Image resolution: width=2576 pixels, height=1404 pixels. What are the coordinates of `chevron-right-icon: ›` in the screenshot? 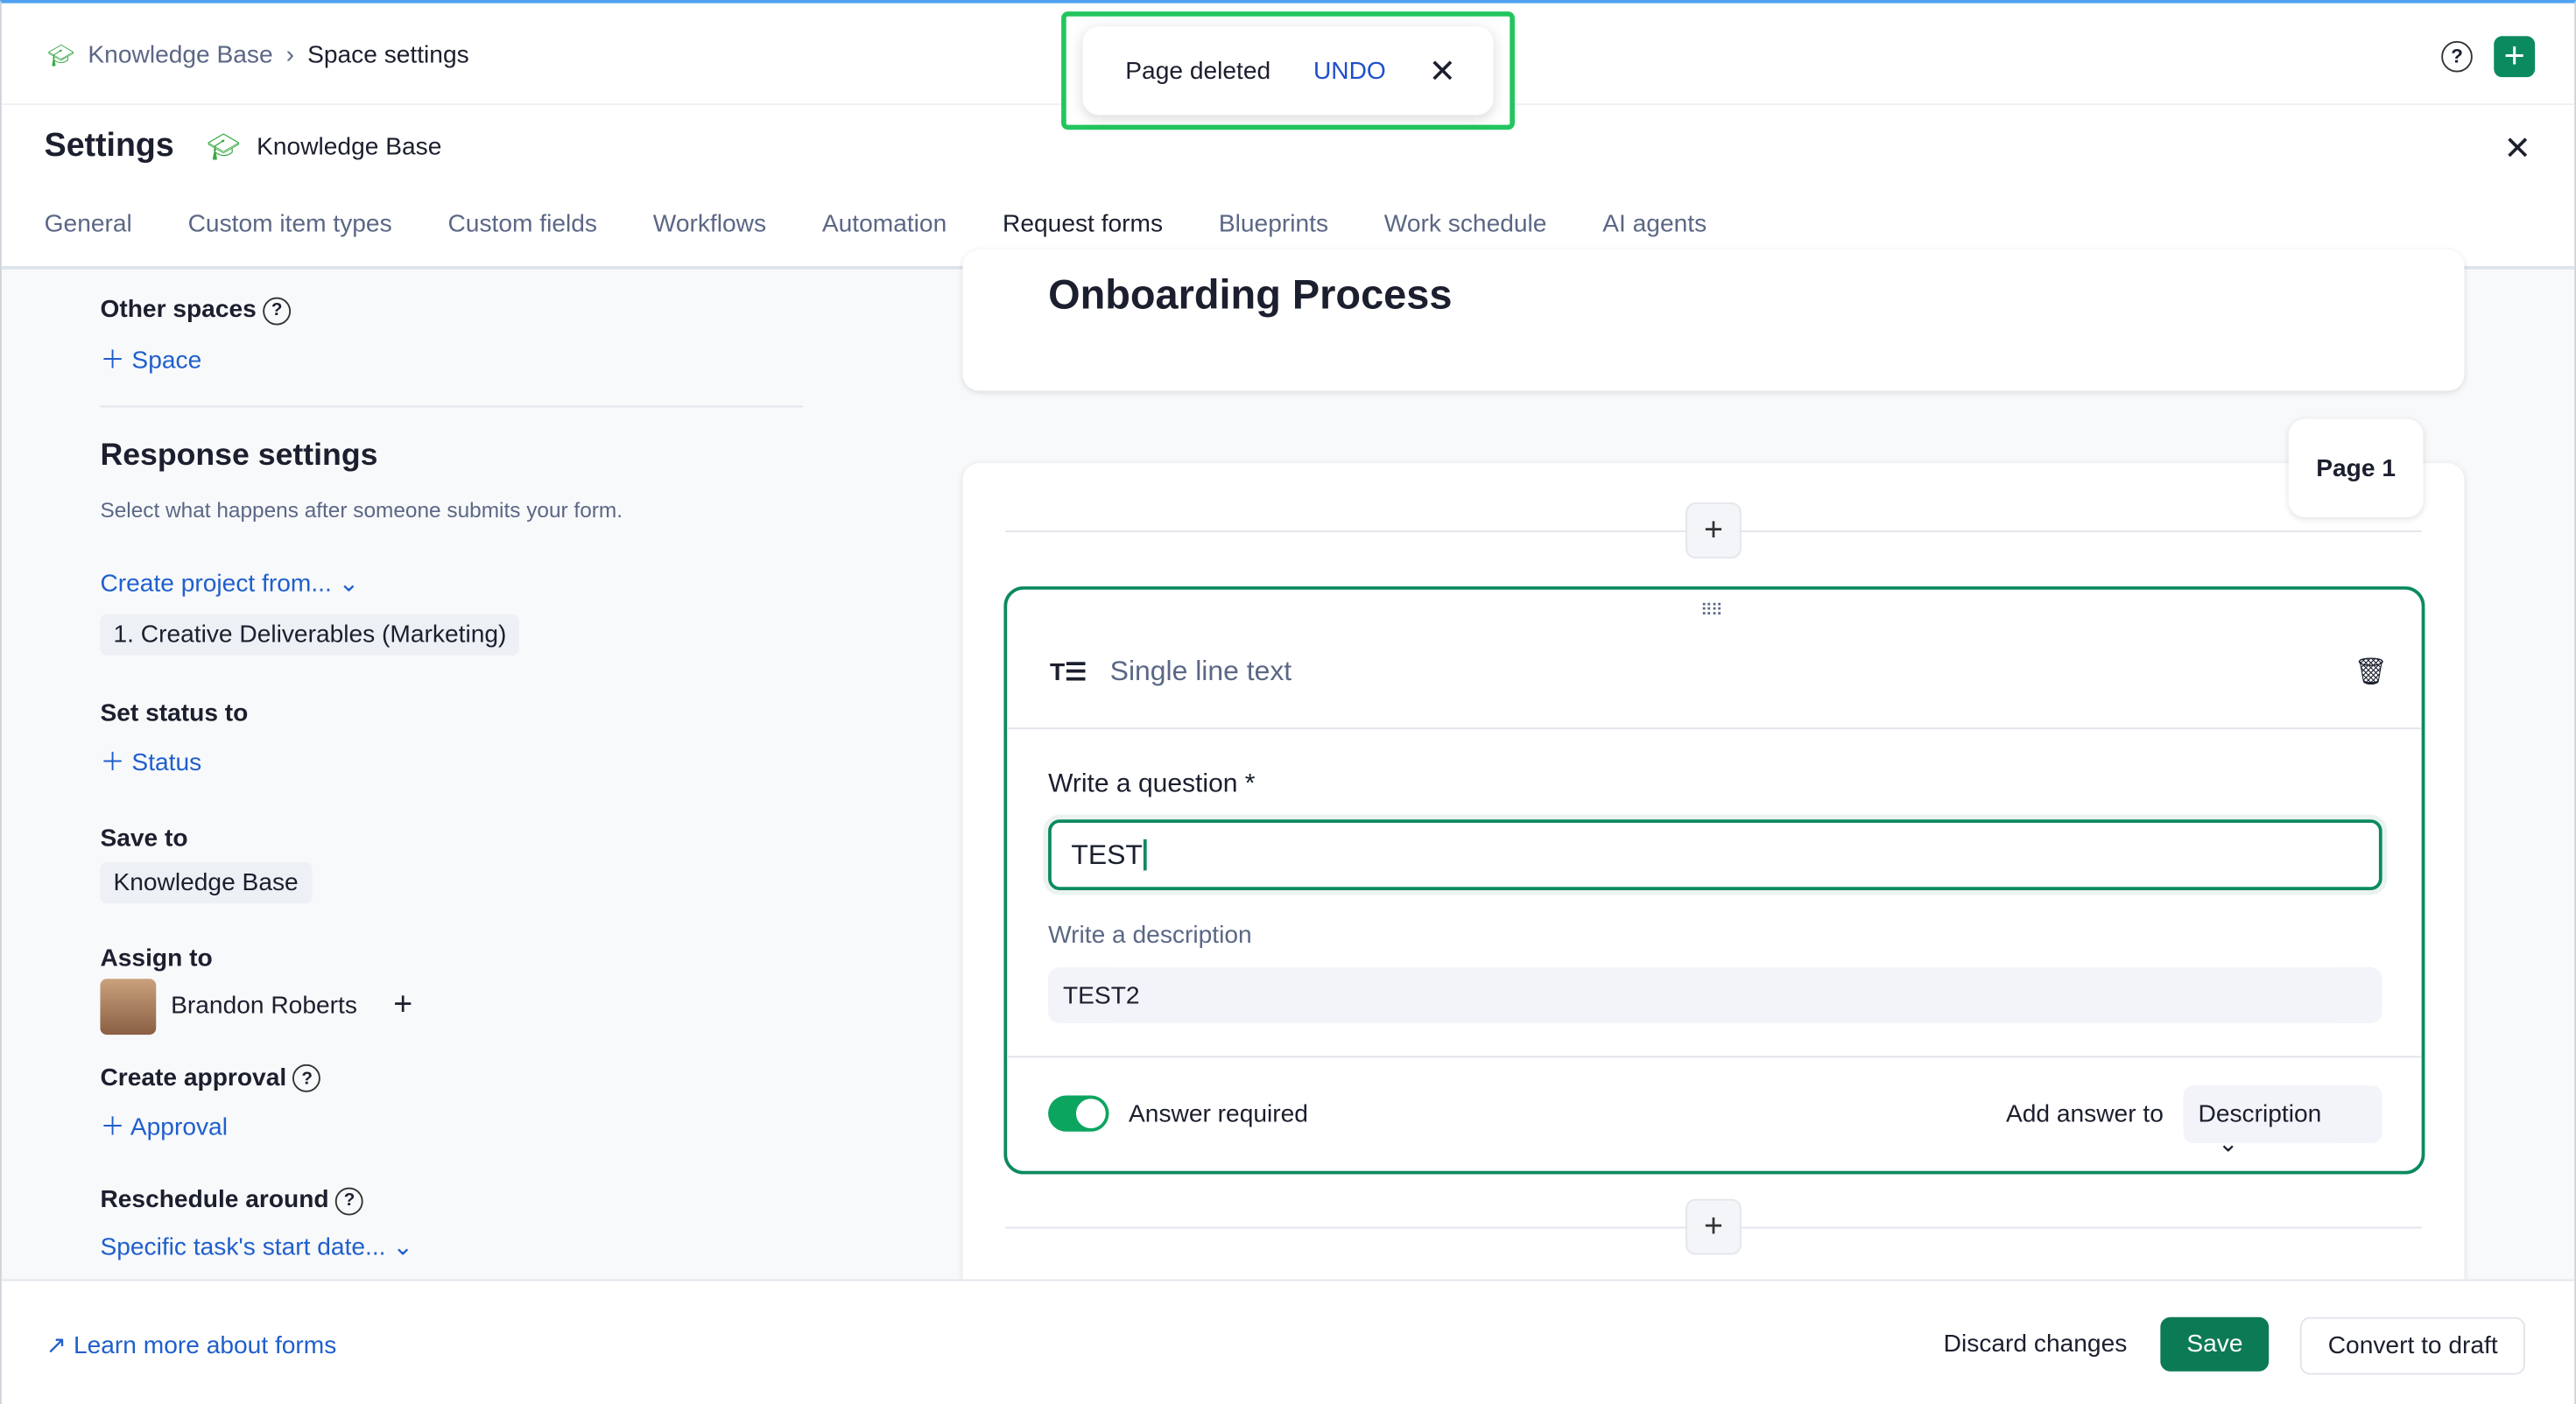 It's located at (290, 54).